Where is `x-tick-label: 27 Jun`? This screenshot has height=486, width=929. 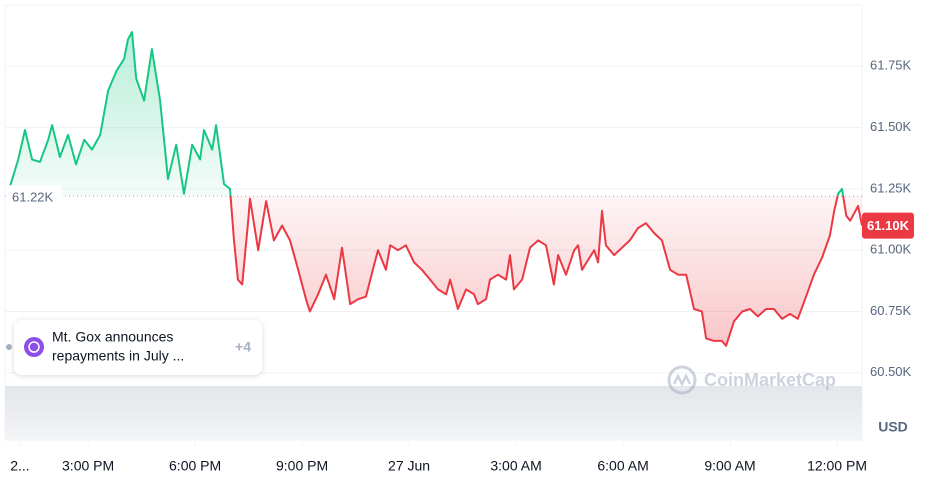
x-tick-label: 27 Jun is located at coordinates (409, 466).